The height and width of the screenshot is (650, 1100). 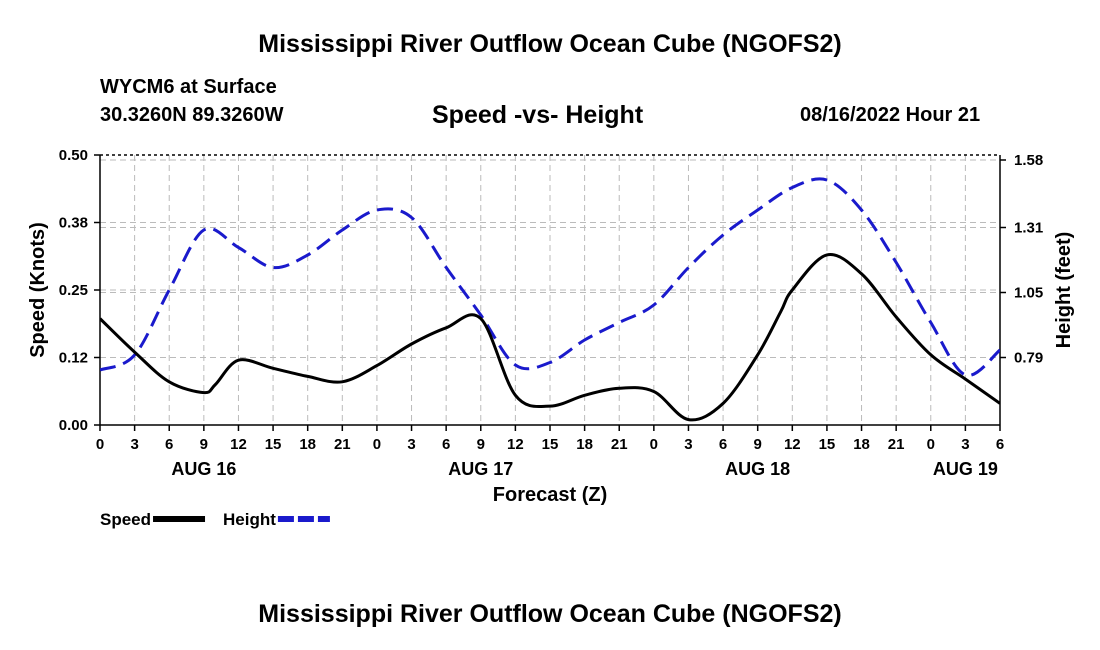 What do you see at coordinates (73, 223) in the screenshot?
I see `y-tick-label: 0.38` at bounding box center [73, 223].